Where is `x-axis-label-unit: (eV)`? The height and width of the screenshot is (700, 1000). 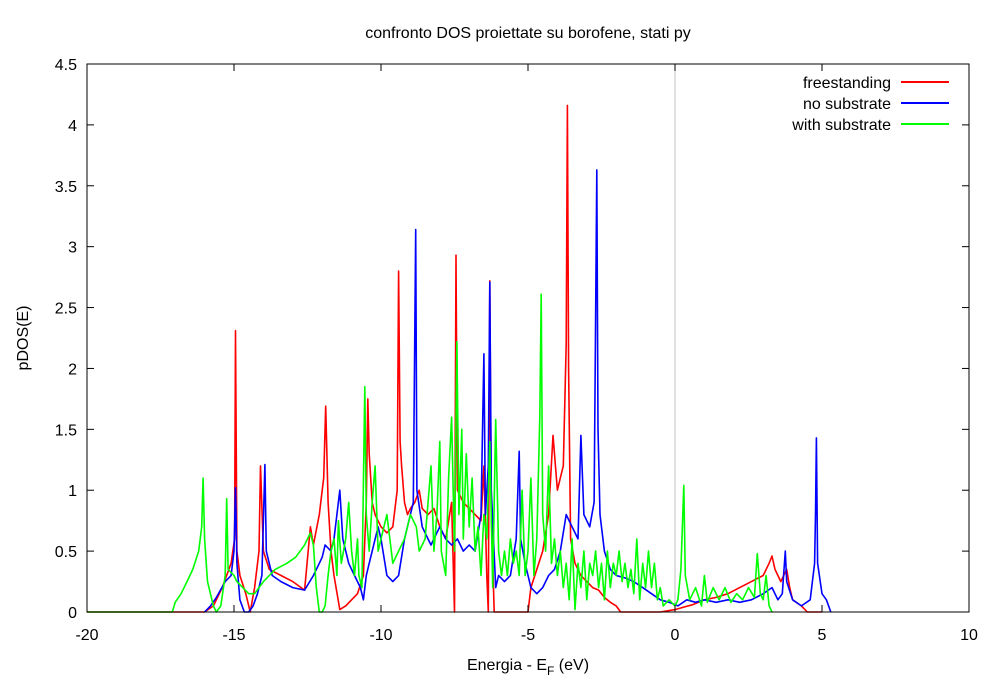 x-axis-label-unit: (eV) is located at coordinates (571, 665).